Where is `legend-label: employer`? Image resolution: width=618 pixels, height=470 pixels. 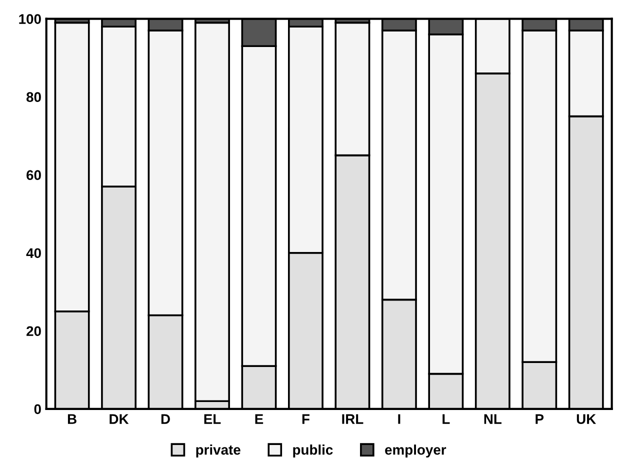 legend-label: employer is located at coordinates (415, 451).